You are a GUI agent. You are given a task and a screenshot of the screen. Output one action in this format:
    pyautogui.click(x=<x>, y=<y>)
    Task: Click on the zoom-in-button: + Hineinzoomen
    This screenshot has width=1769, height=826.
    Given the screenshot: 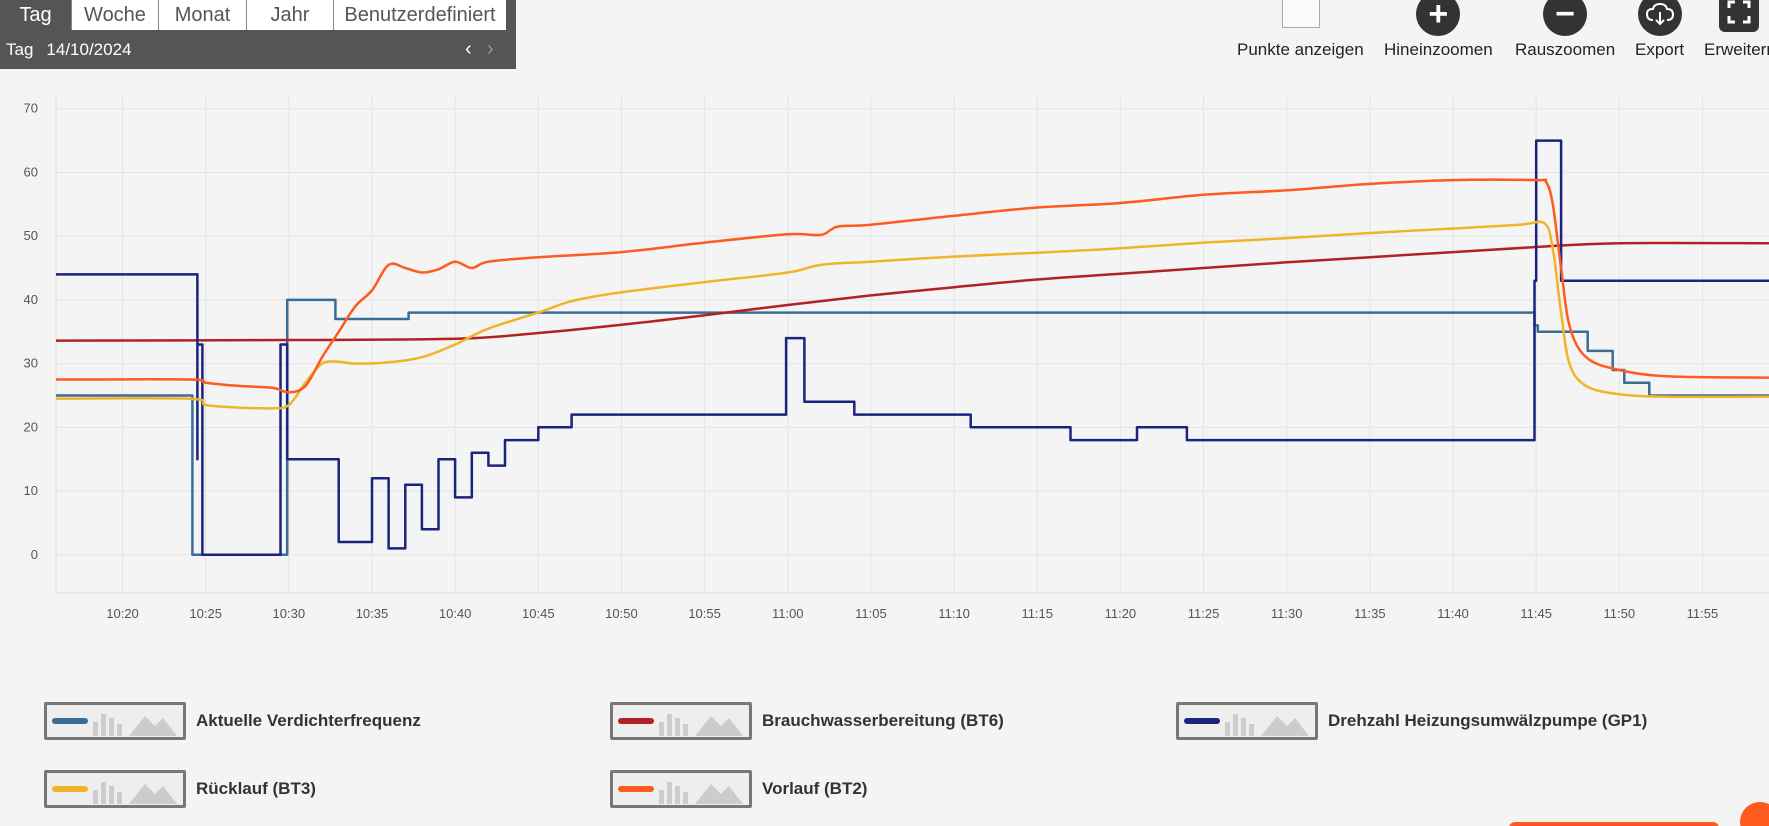 What is the action you would take?
    pyautogui.click(x=1438, y=30)
    